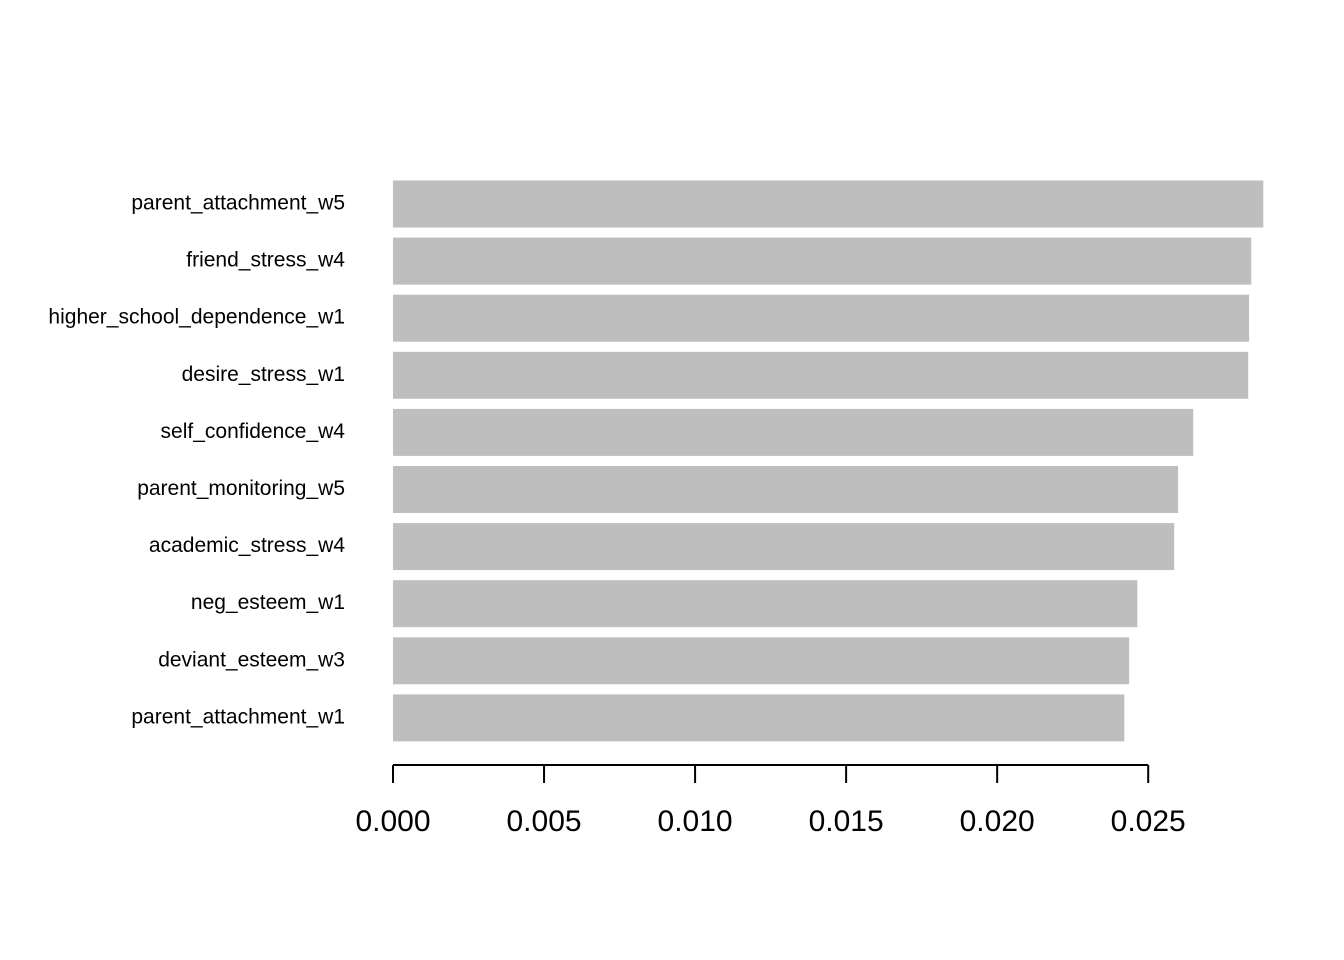  What do you see at coordinates (268, 602) in the screenshot?
I see `y-tick-label: neg_esteem_w1` at bounding box center [268, 602].